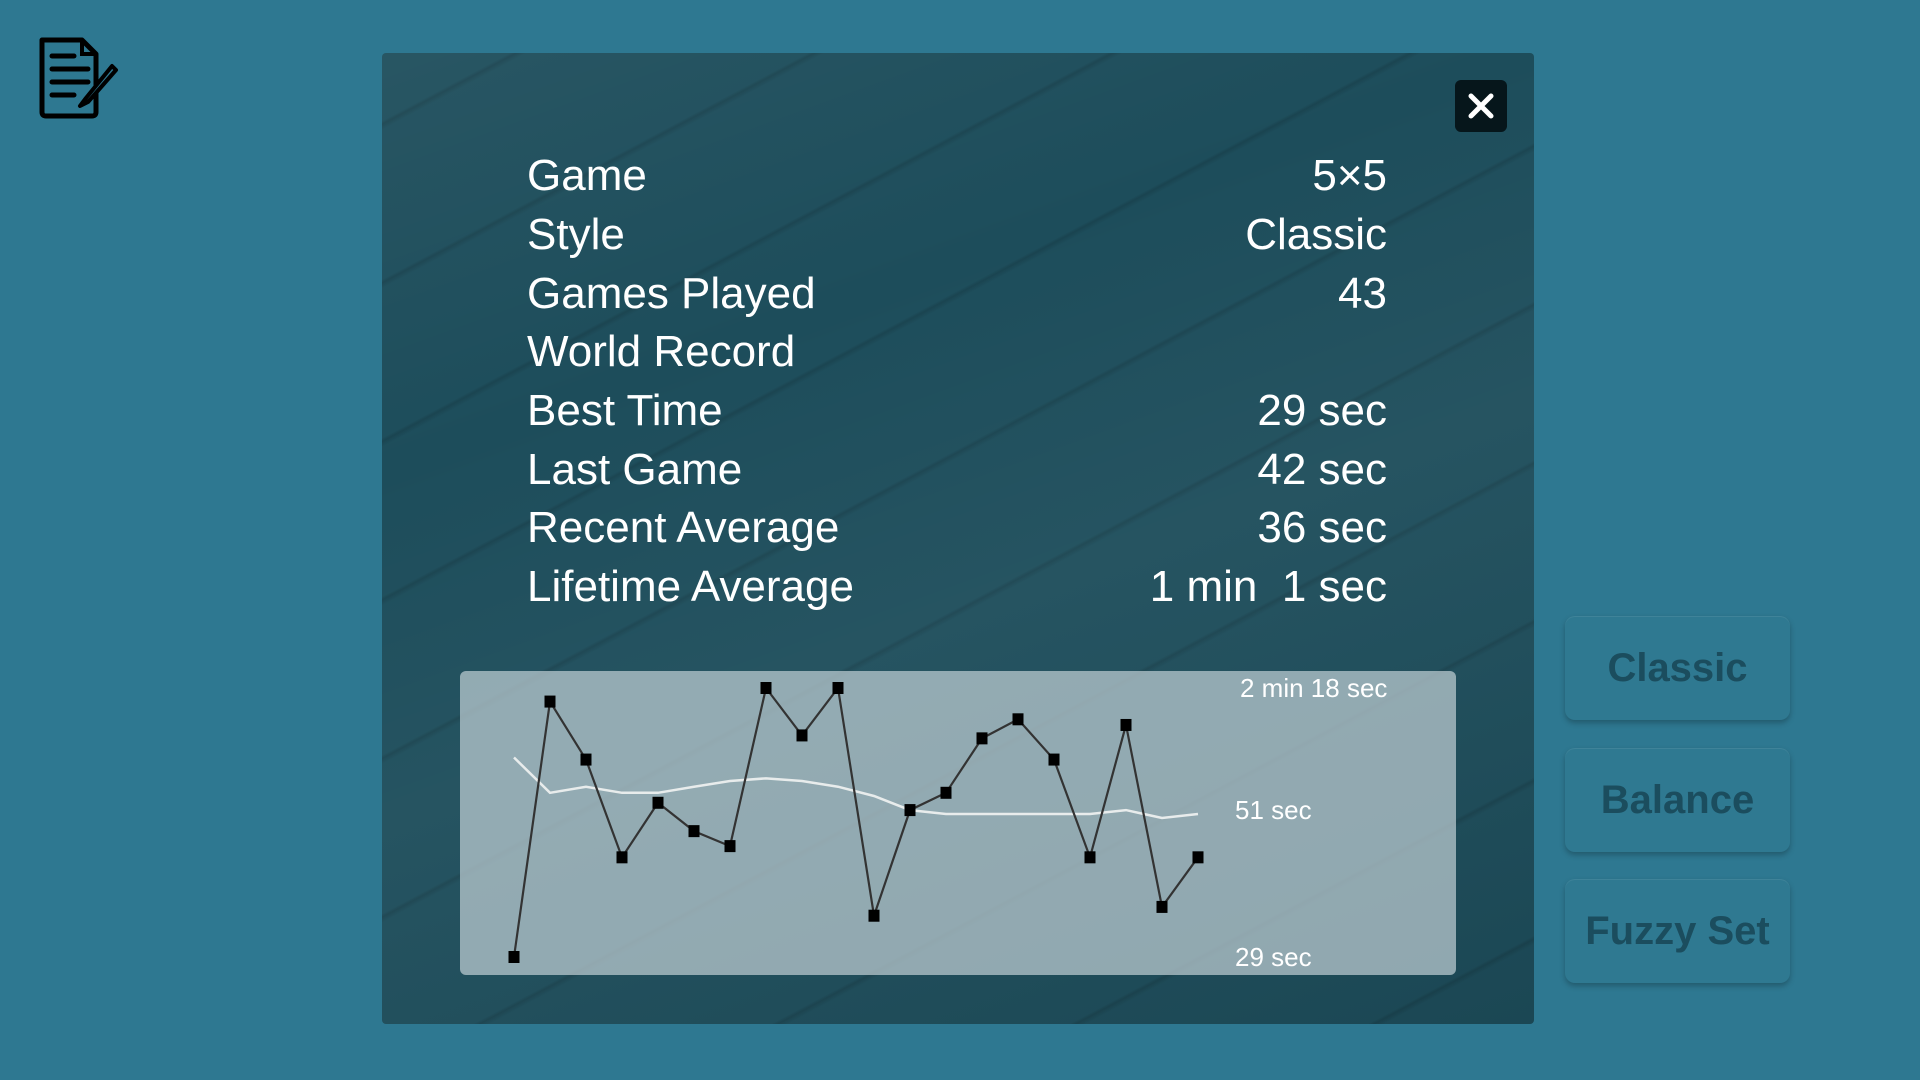 Image resolution: width=1920 pixels, height=1080 pixels. Describe the element at coordinates (1677, 668) in the screenshot. I see `classic-button: Classic` at that location.